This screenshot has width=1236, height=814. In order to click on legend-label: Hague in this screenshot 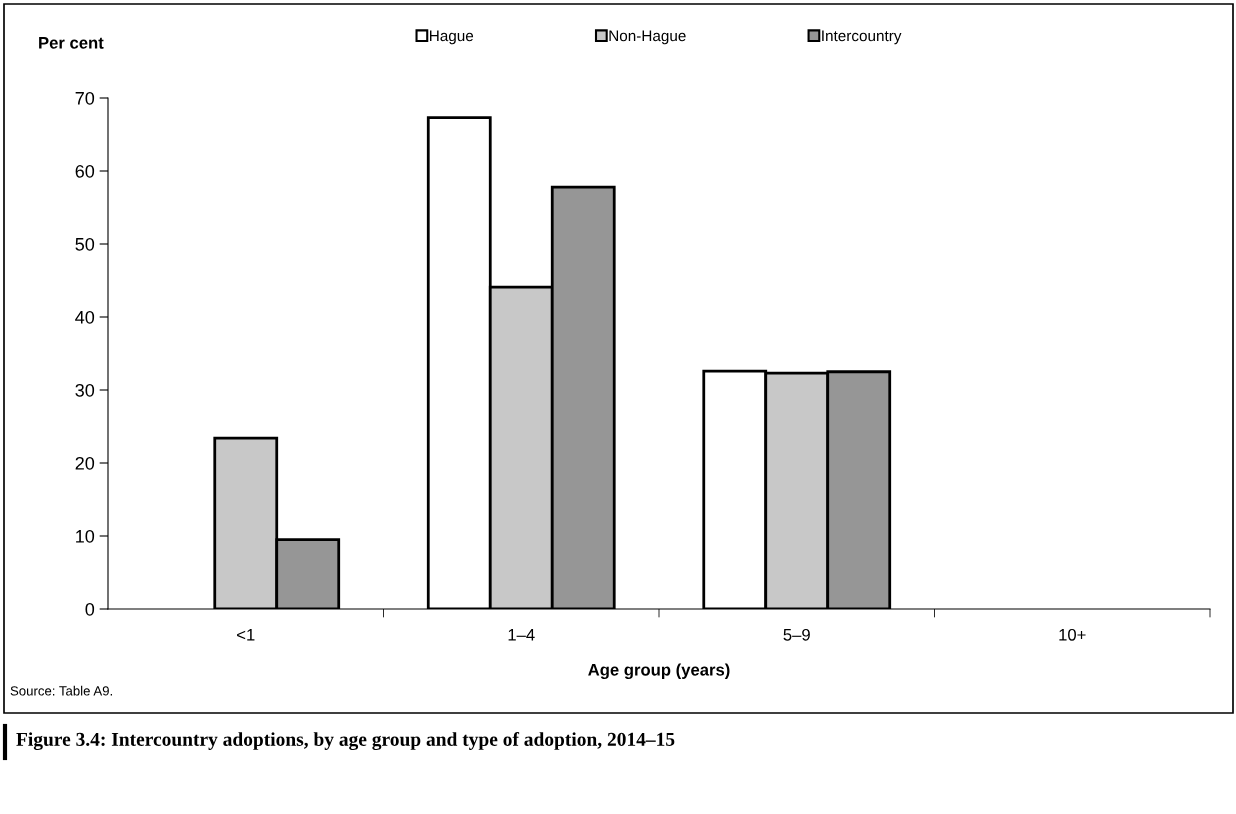, I will do `click(452, 37)`.